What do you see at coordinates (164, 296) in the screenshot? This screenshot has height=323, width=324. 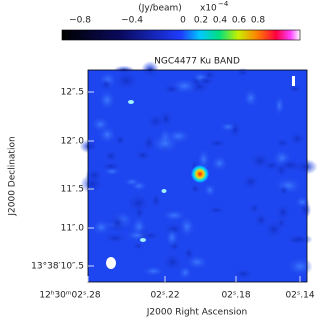 I see `x-tick-label: 02ˢ.22` at bounding box center [164, 296].